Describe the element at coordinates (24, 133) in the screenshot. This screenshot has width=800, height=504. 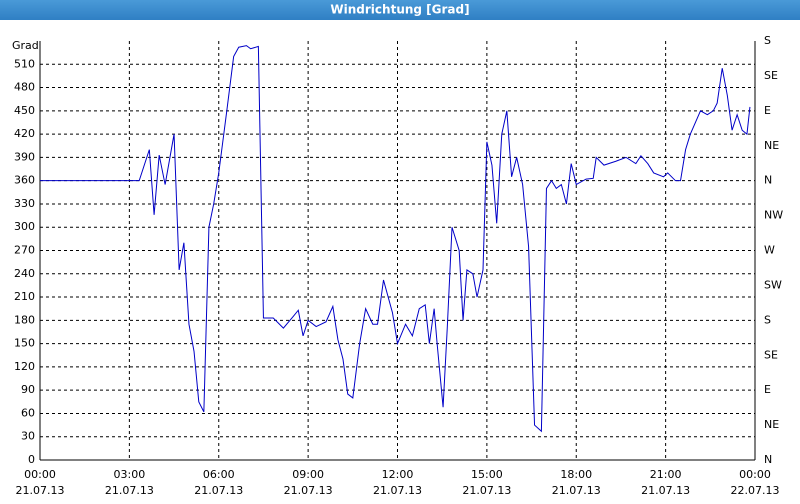
I see `y-tick-label: 420` at that location.